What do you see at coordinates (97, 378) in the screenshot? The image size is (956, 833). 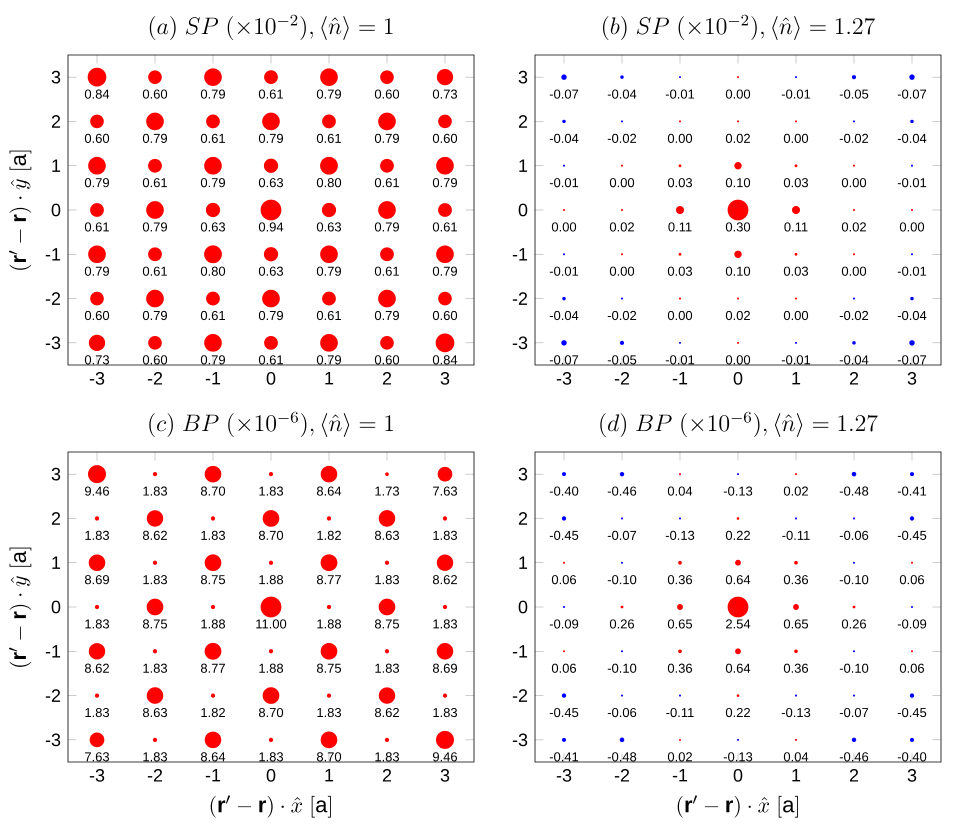 I see `x-tick-label: -3` at bounding box center [97, 378].